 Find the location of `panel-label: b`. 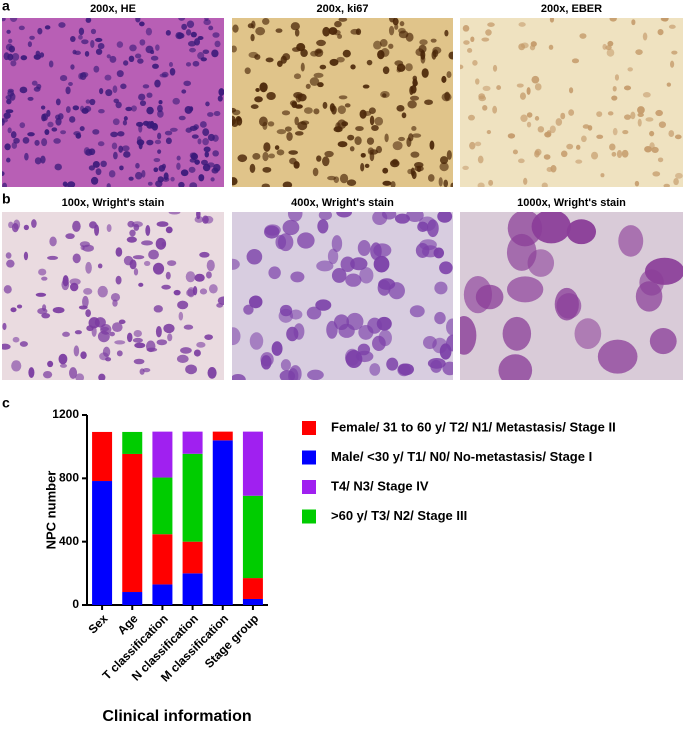

panel-label: b is located at coordinates (6, 199).